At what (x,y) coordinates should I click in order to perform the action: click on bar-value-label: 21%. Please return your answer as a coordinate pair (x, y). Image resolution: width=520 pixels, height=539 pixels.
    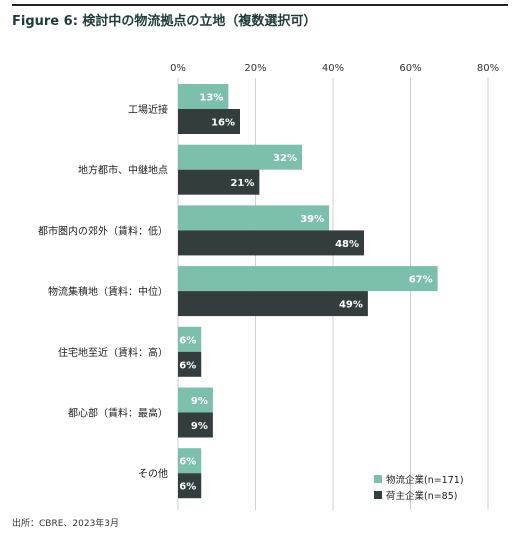
    Looking at the image, I should click on (242, 183).